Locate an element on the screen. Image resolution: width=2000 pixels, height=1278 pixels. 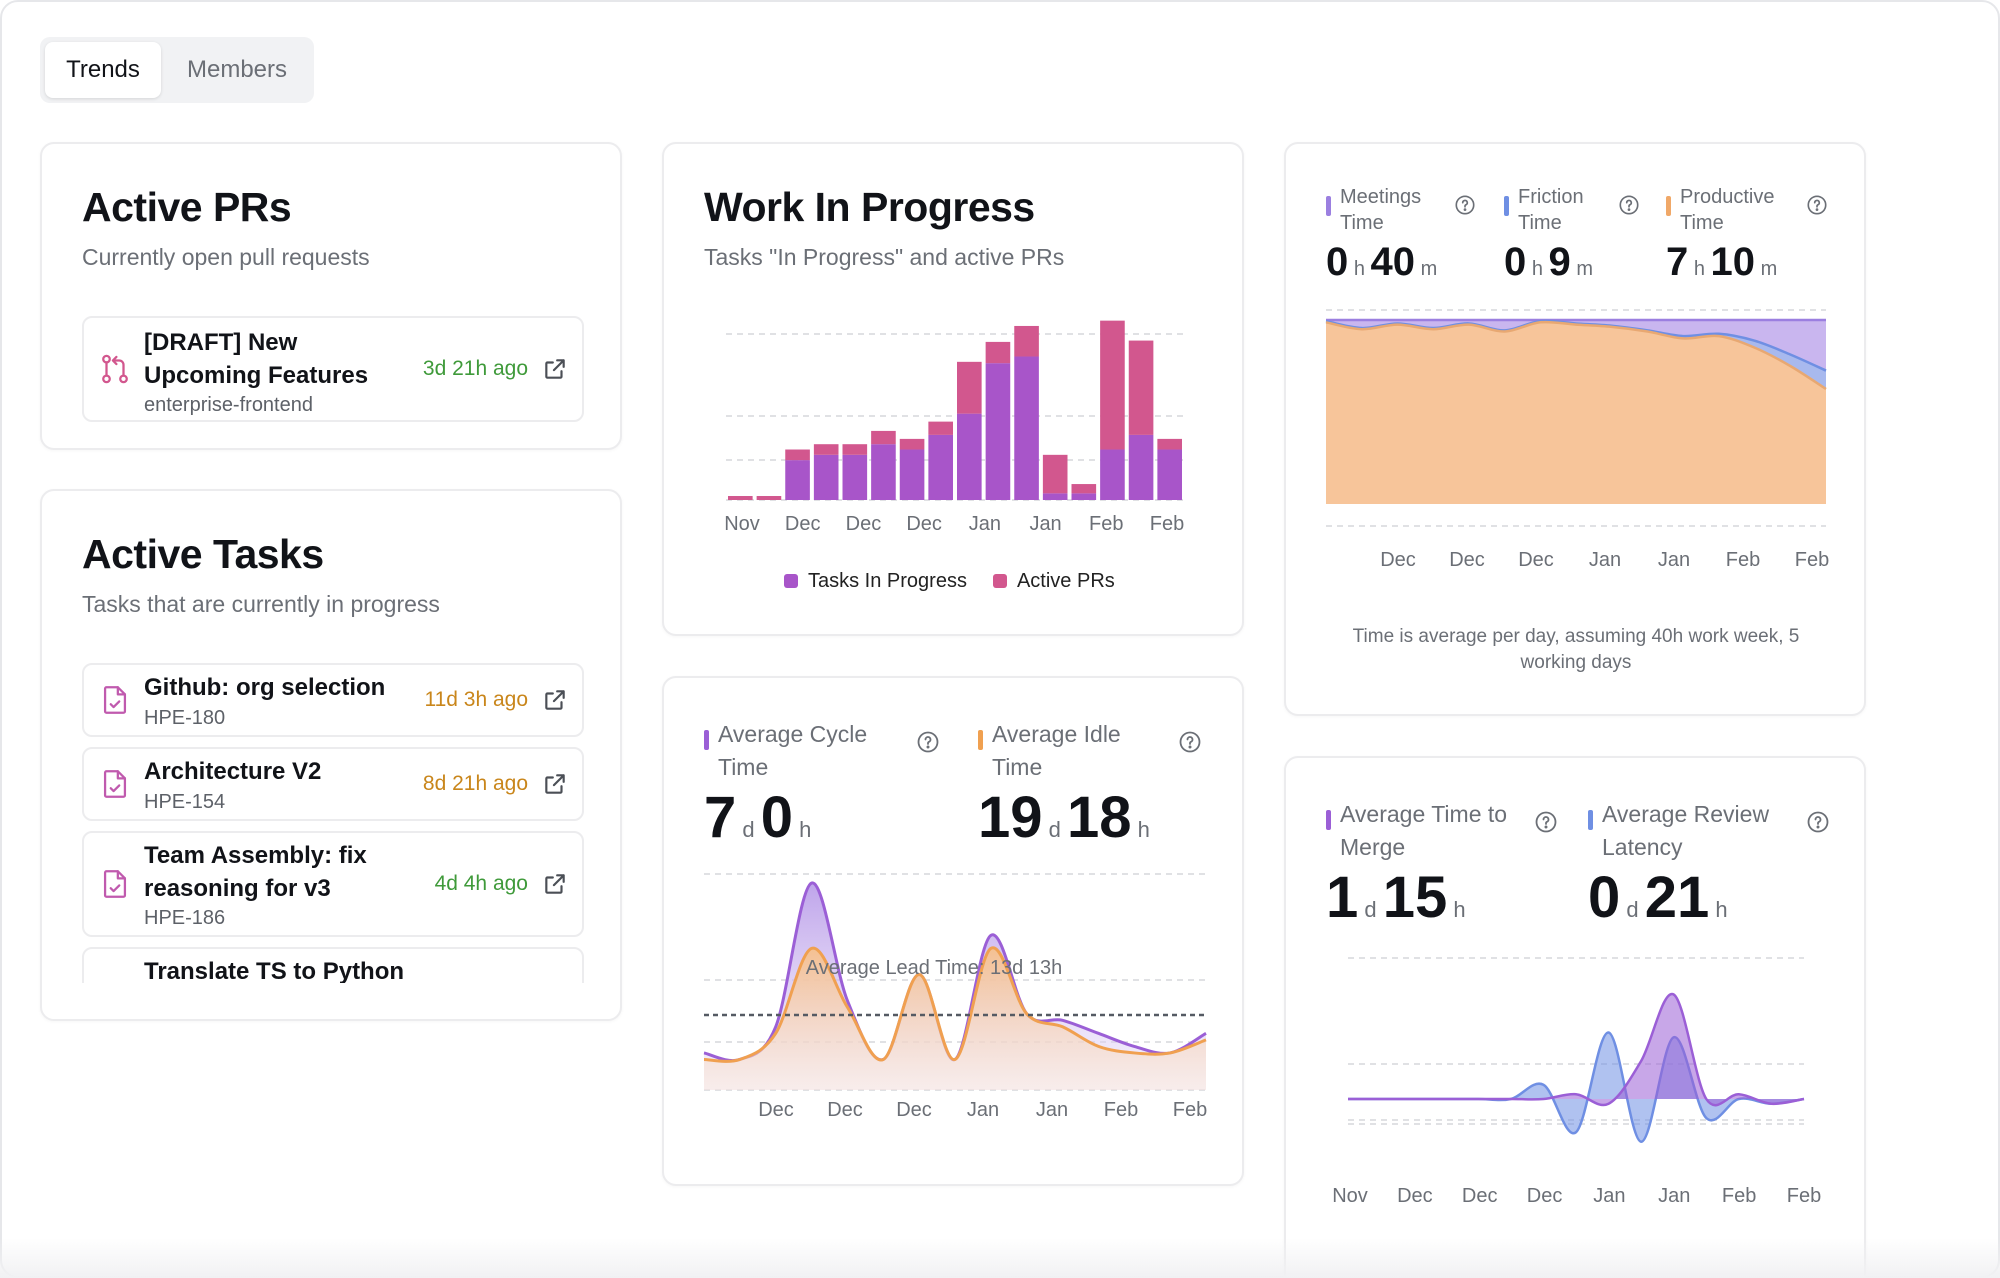
task-title: Architecture V2 is located at coordinates (233, 771).